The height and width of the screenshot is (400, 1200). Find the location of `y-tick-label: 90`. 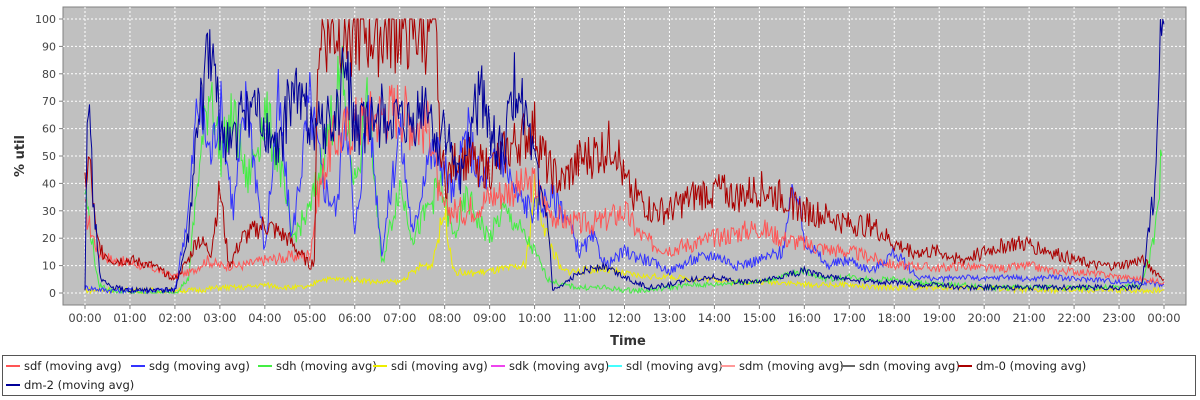

y-tick-label: 90 is located at coordinates (49, 46).